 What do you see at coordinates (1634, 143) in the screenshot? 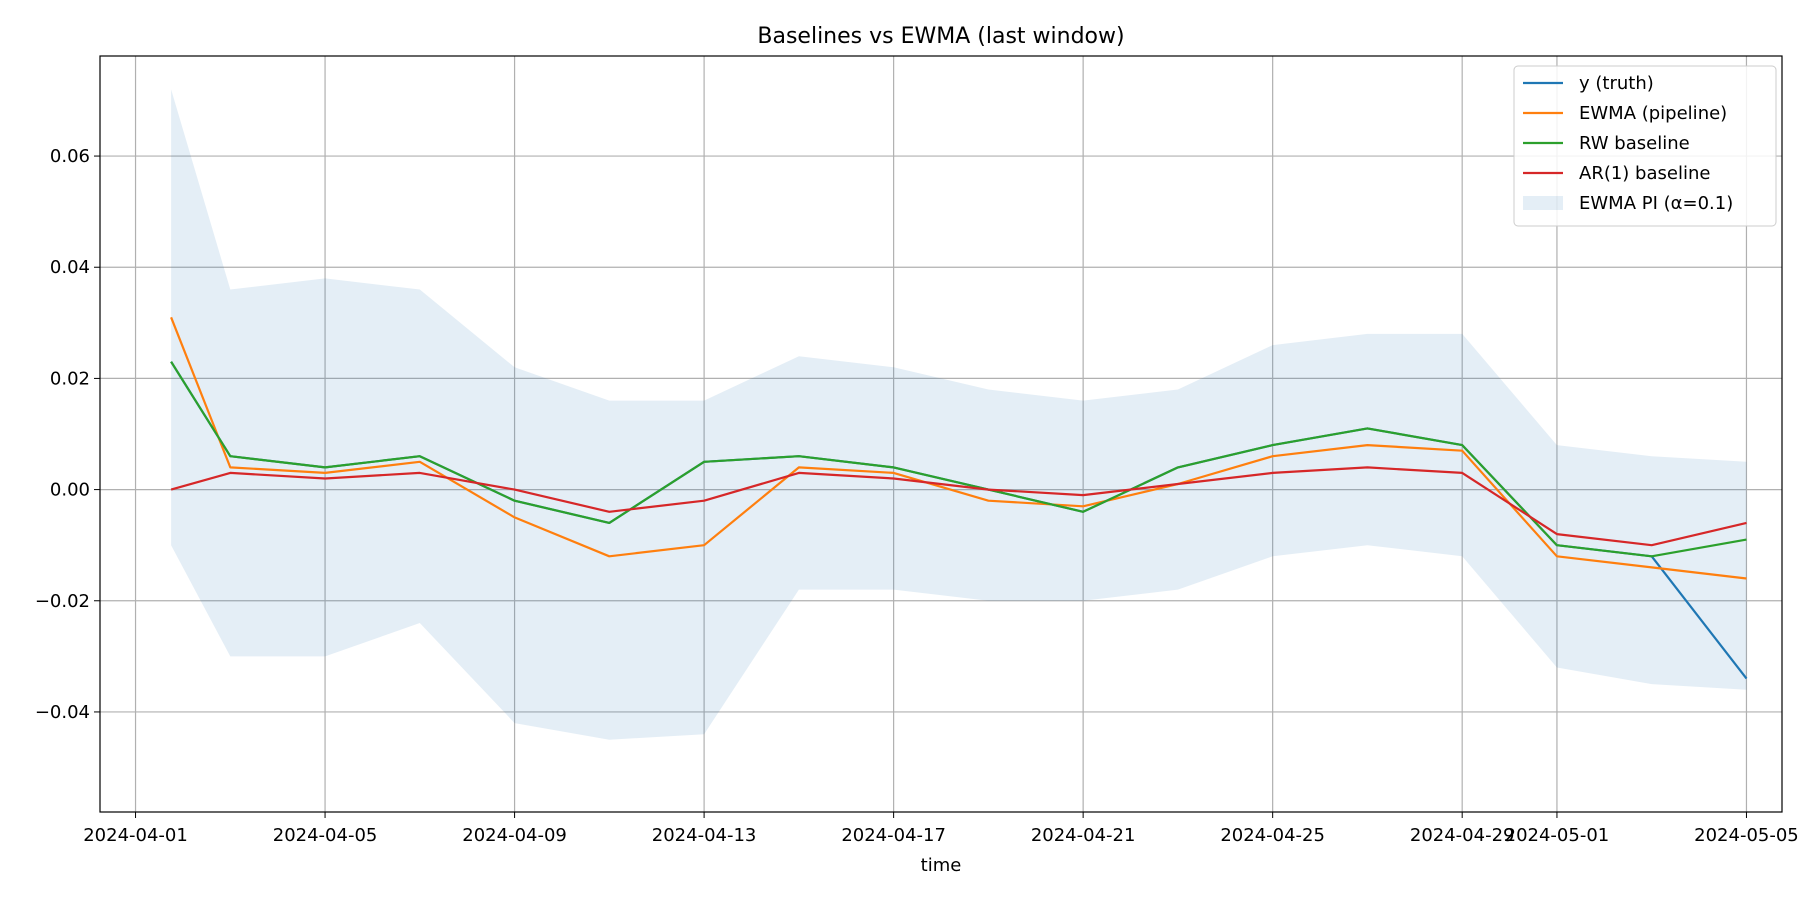
I see `legend-label: RW baseline` at bounding box center [1634, 143].